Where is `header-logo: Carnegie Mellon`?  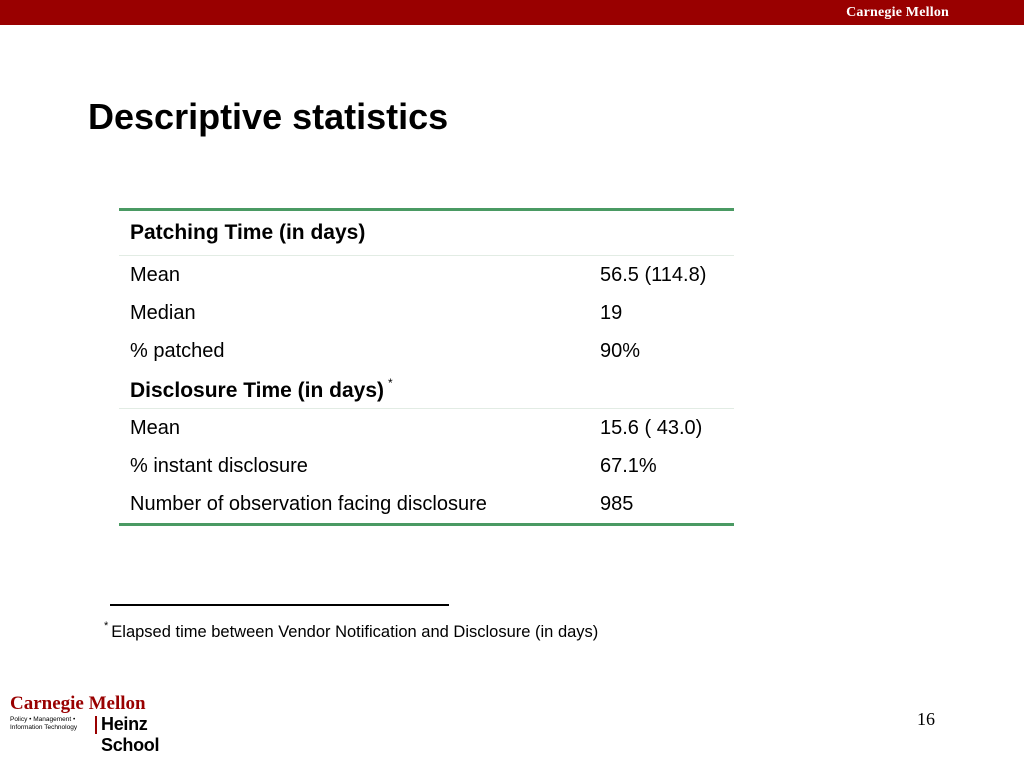 header-logo: Carnegie Mellon is located at coordinates (897, 12).